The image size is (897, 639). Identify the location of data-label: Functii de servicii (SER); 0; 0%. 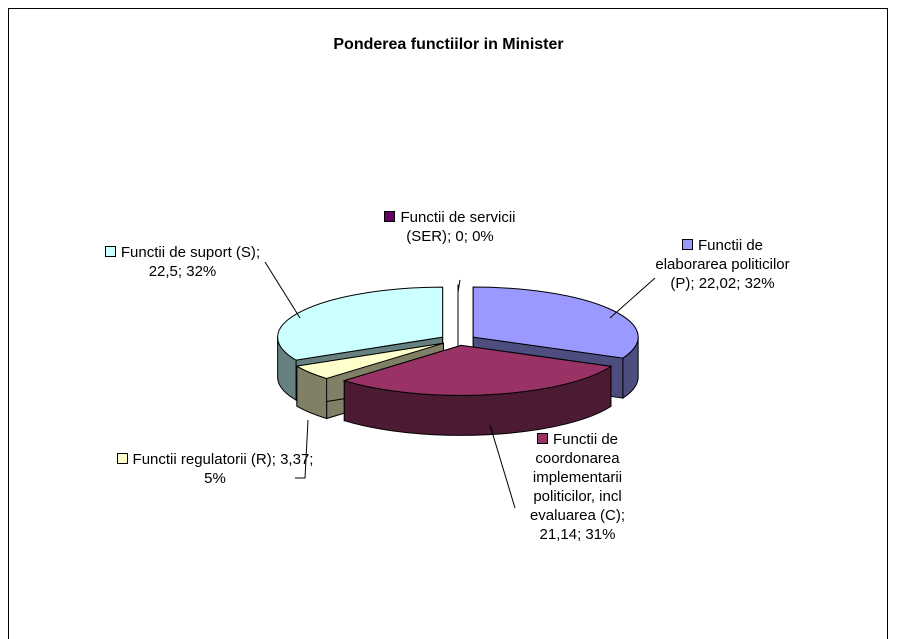
(450, 227).